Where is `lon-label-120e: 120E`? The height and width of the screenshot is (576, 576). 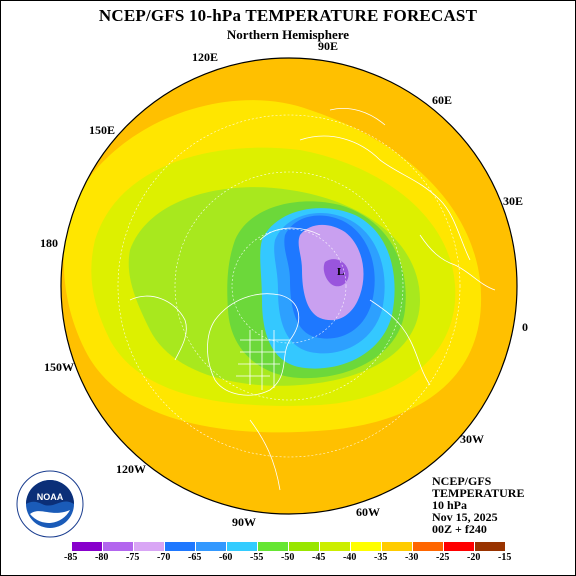
lon-label-120e: 120E is located at coordinates (205, 57).